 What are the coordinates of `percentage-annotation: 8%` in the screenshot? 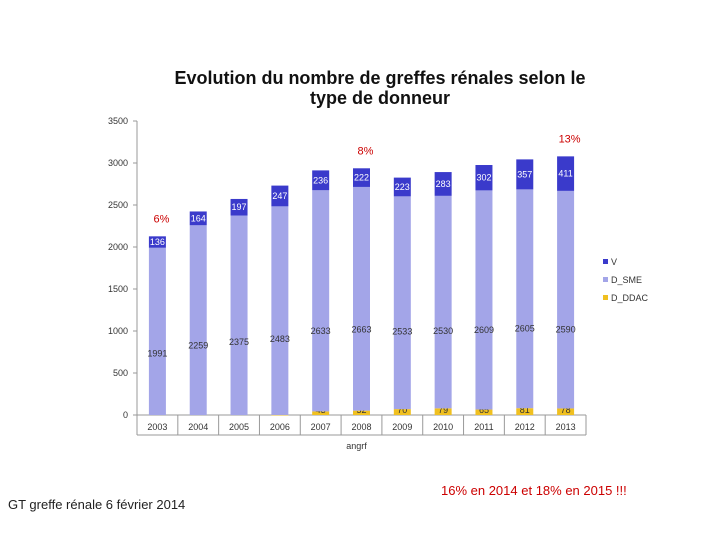 It's located at (366, 151).